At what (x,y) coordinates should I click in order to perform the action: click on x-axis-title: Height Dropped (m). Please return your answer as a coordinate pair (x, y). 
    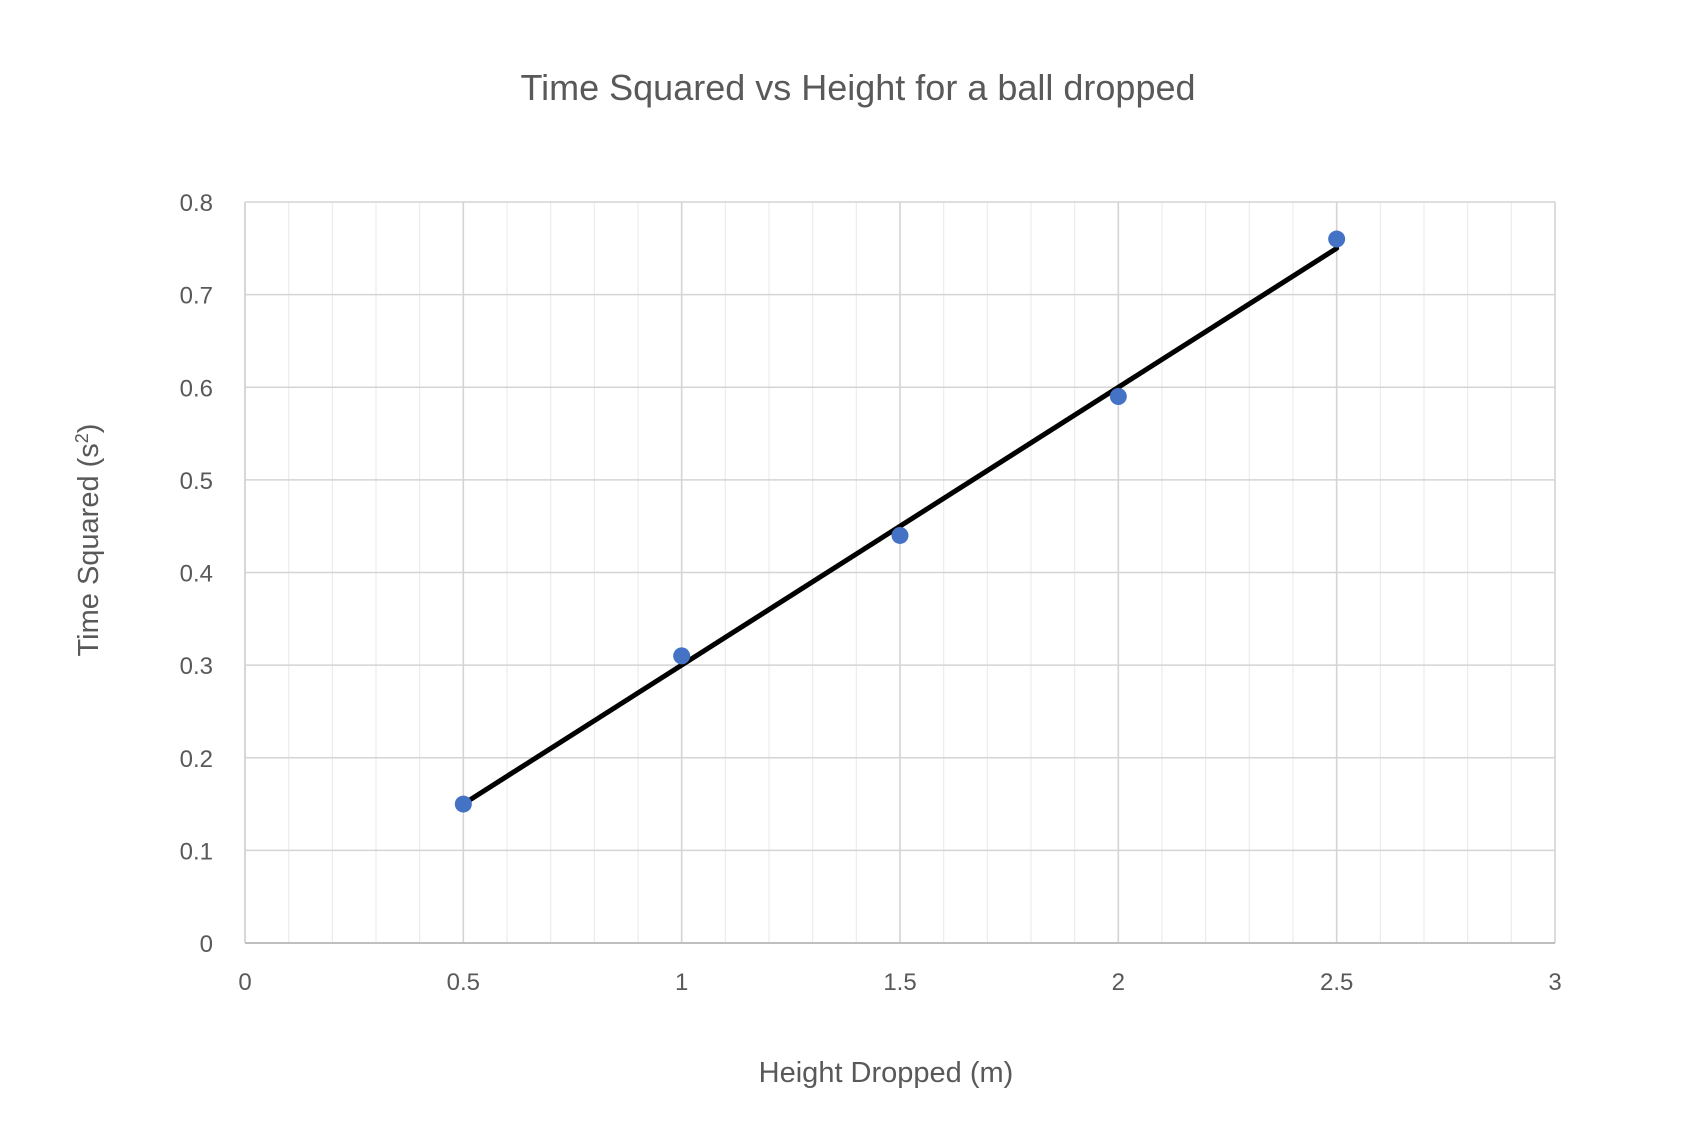
    Looking at the image, I should click on (886, 1073).